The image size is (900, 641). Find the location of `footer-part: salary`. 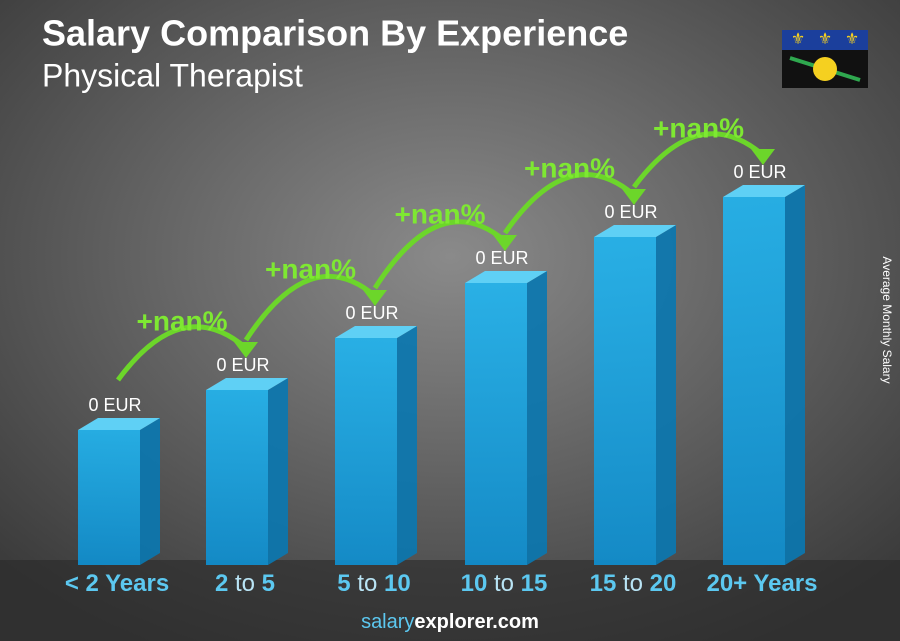

footer-part: salary is located at coordinates (387, 622).